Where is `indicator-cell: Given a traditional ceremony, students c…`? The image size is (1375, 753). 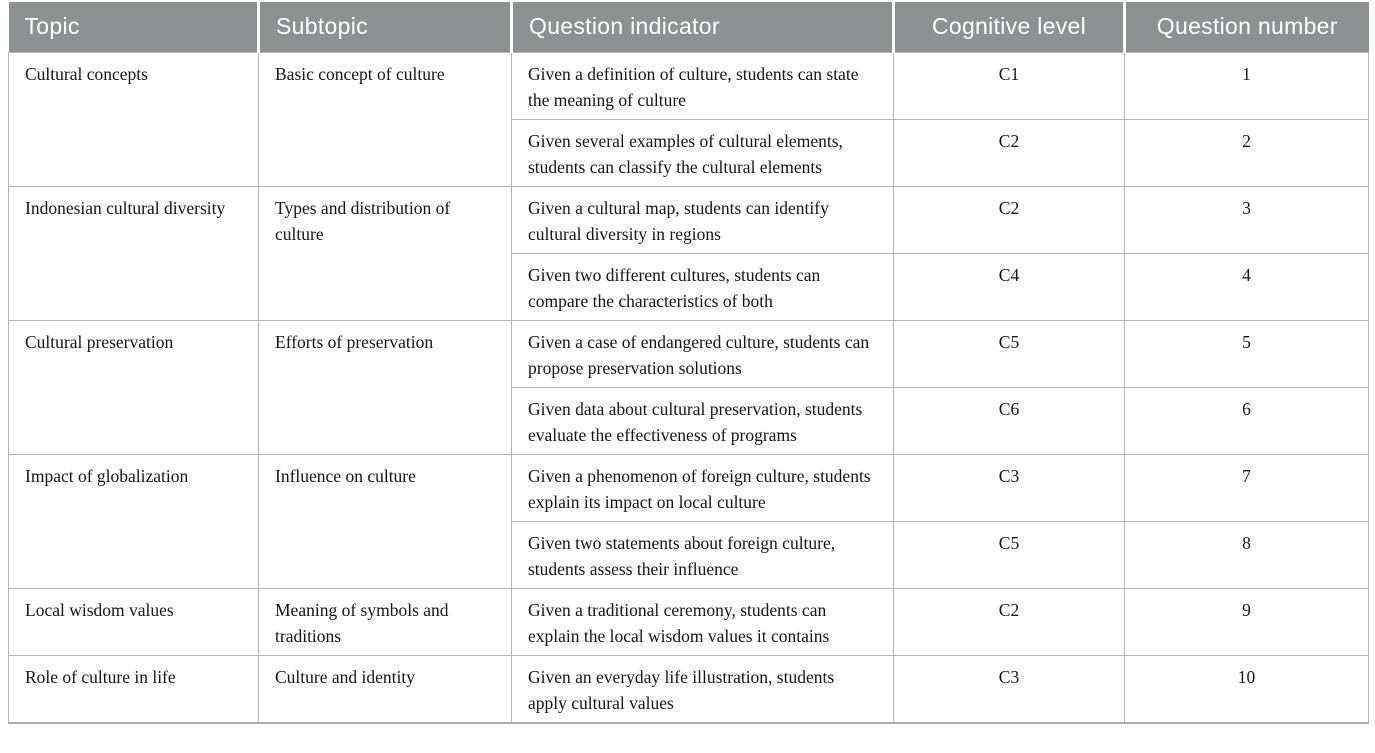 indicator-cell: Given a traditional ceremony, students c… is located at coordinates (702, 621).